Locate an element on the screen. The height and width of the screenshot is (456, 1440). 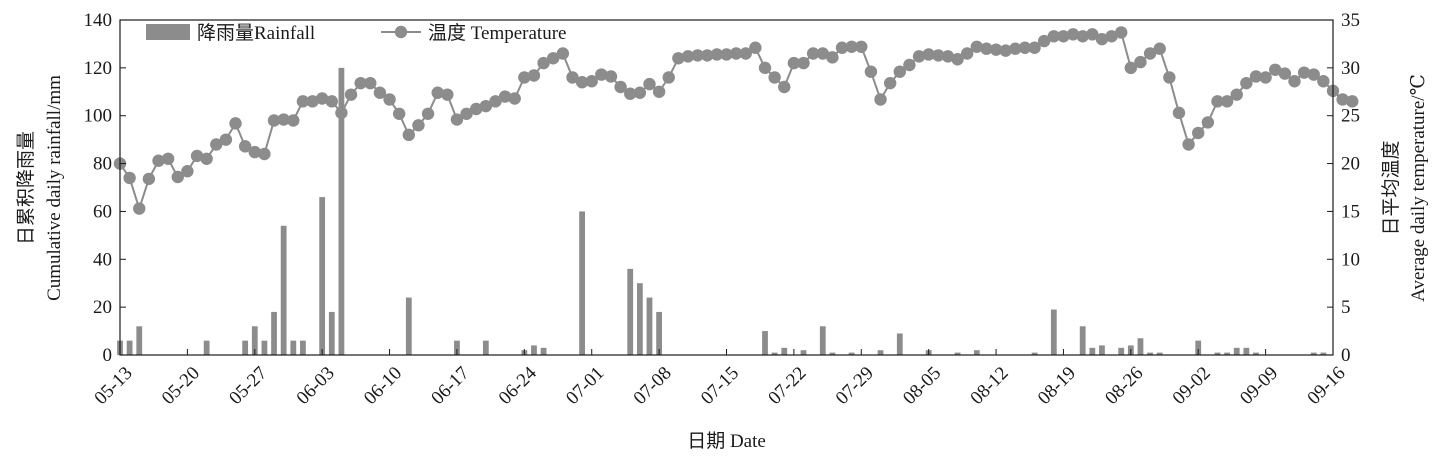
x-tick-label: 06-24 is located at coordinates (518, 385).